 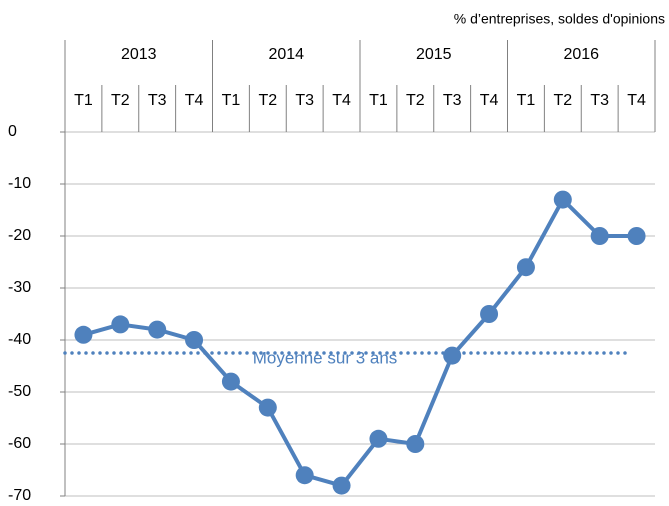 What do you see at coordinates (559, 19) in the screenshot?
I see `subtitle: % d’entreprises, soldes d'opinions` at bounding box center [559, 19].